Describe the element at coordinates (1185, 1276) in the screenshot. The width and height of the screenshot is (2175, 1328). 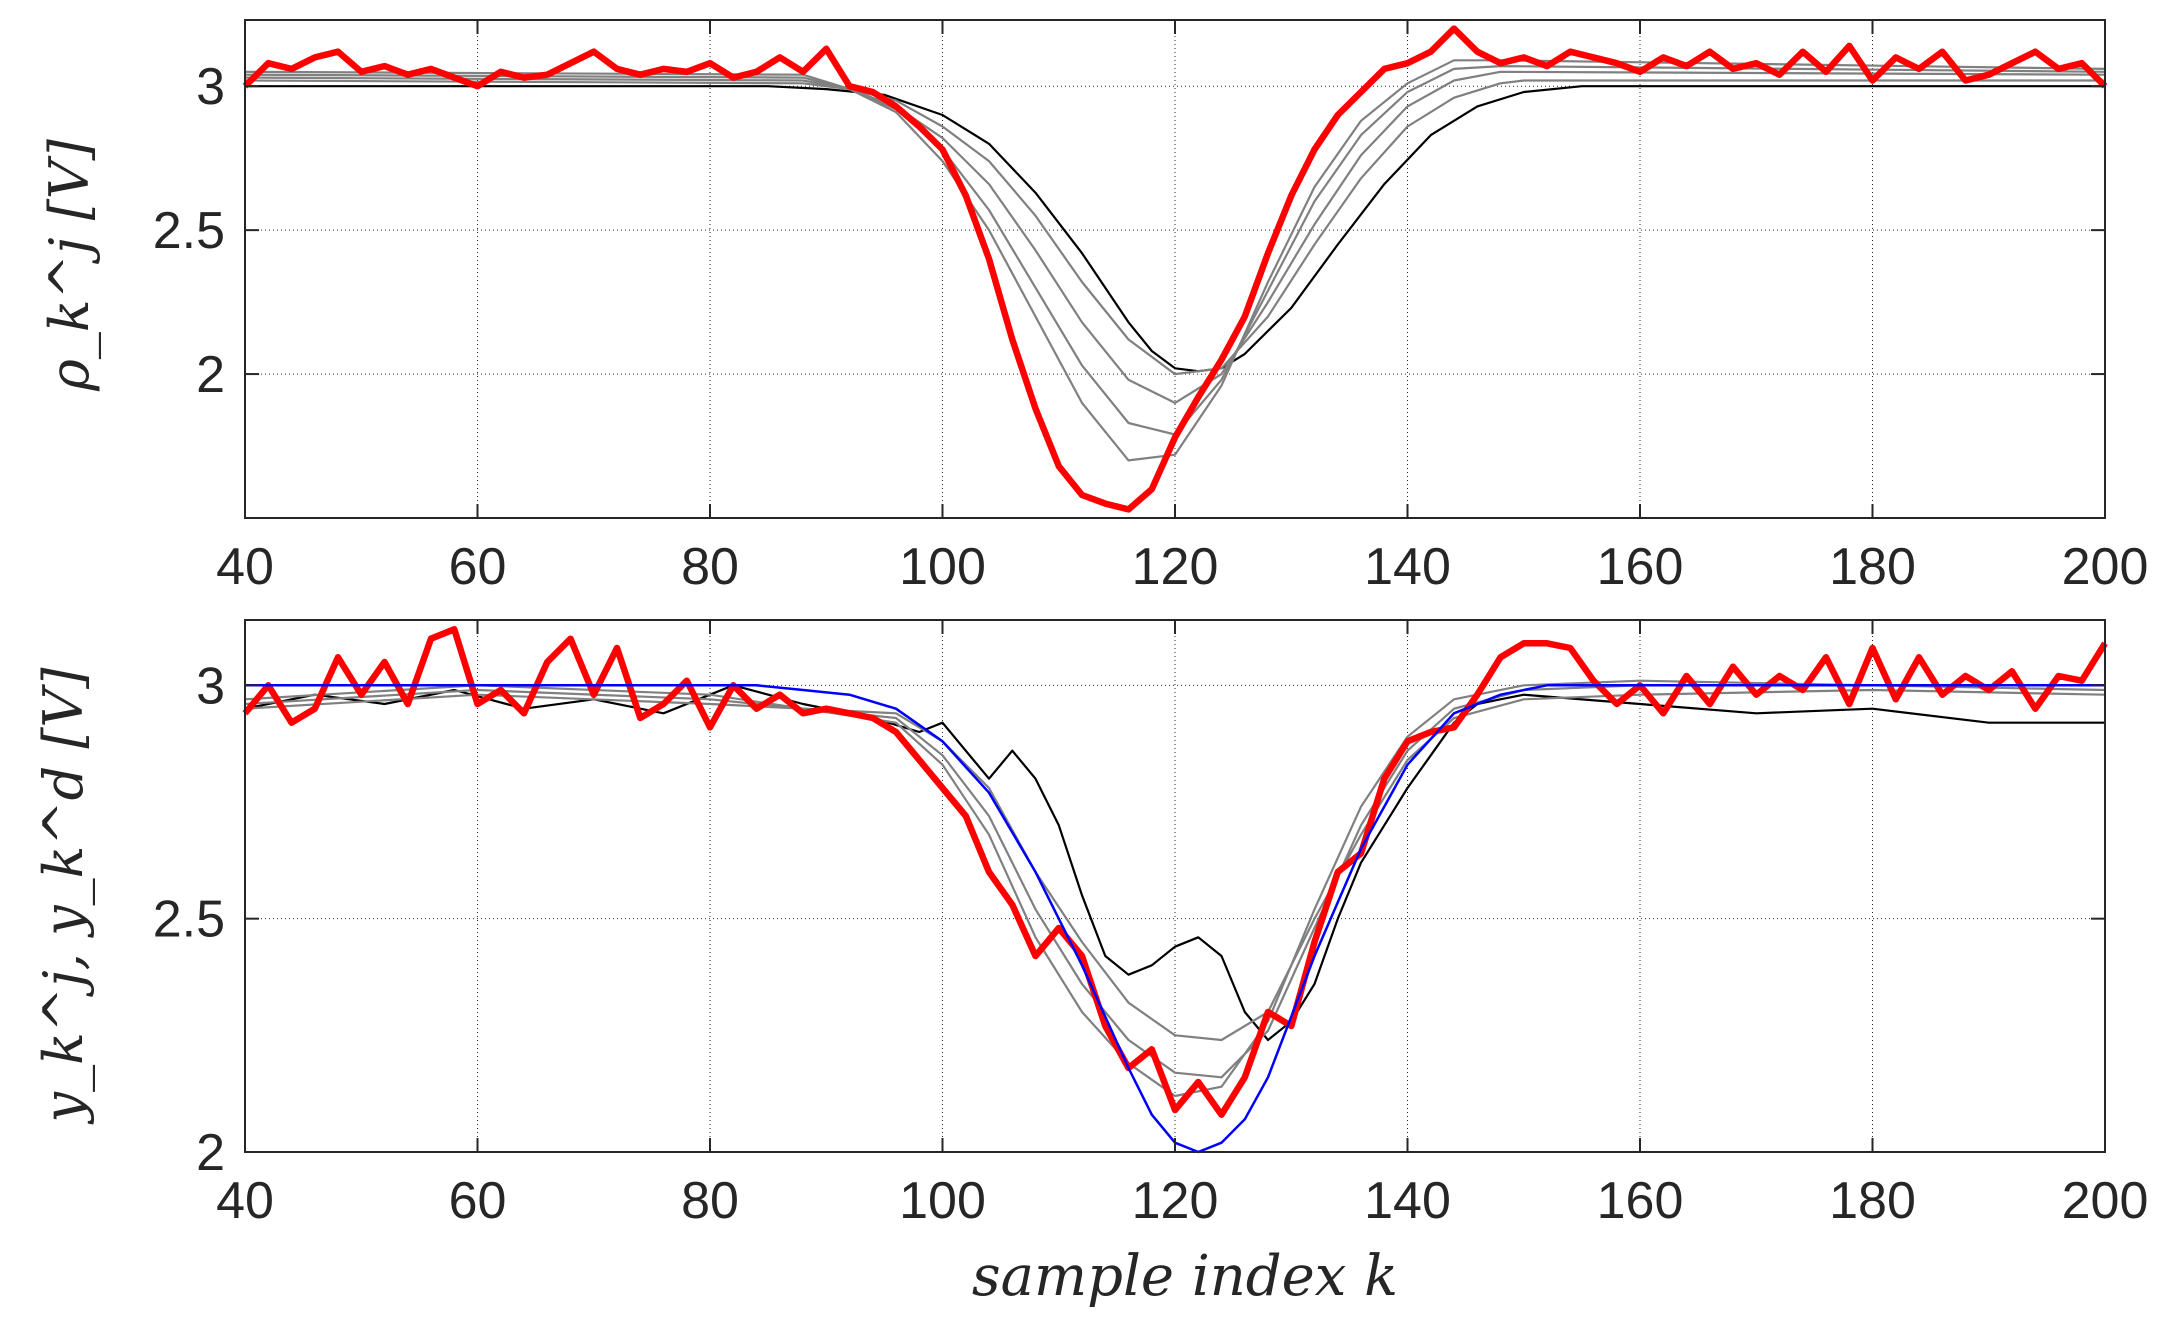
I see `bottom-x-axis-label: sample index k` at that location.